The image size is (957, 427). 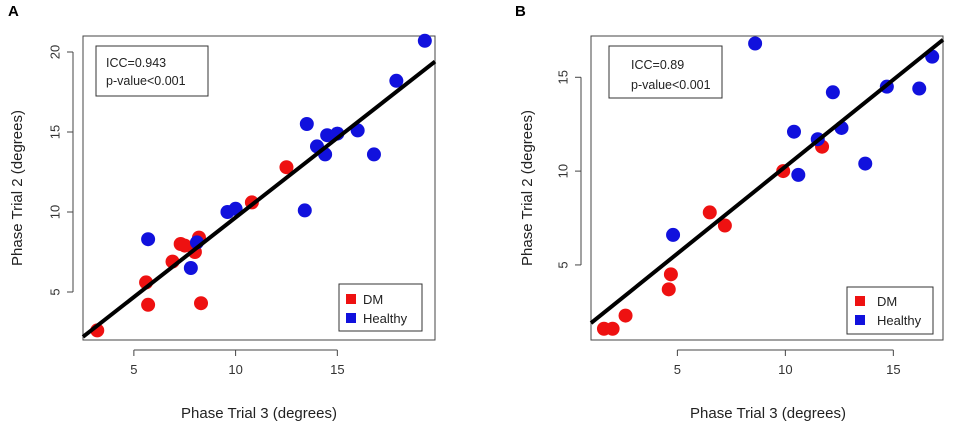 I want to click on panel-label: A, so click(x=13, y=11).